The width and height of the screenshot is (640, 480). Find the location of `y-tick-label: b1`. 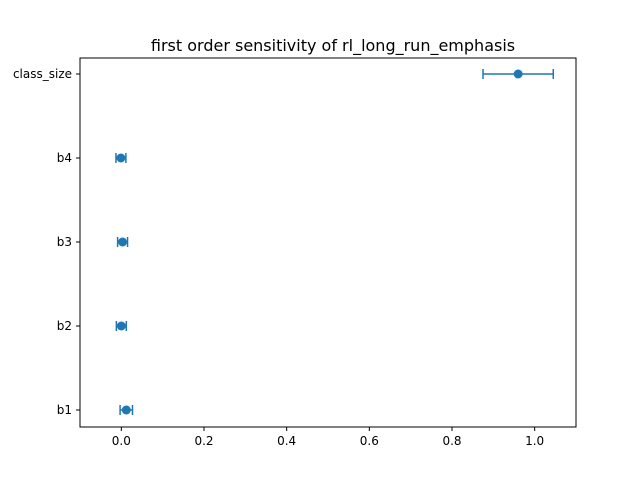

y-tick-label: b1 is located at coordinates (64, 410).